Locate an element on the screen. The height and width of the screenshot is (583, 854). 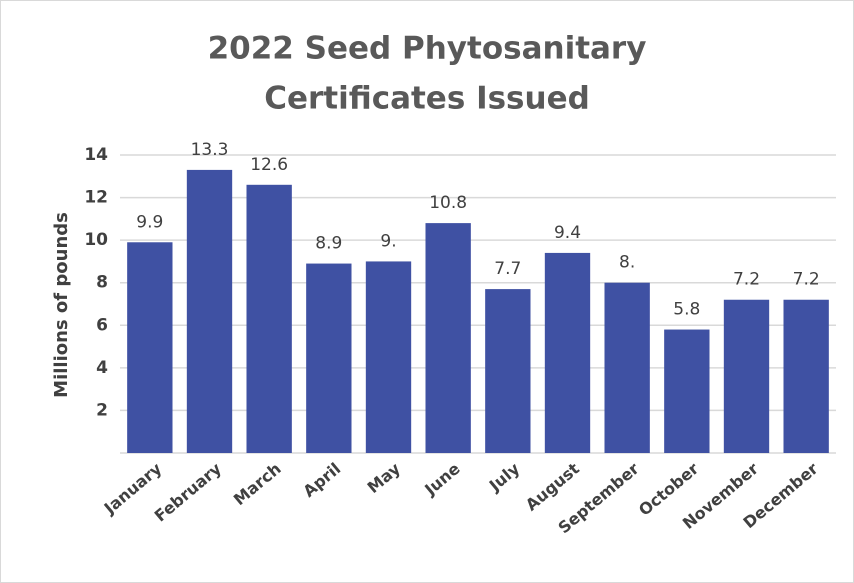
value-label: 5.8 is located at coordinates (686, 310).